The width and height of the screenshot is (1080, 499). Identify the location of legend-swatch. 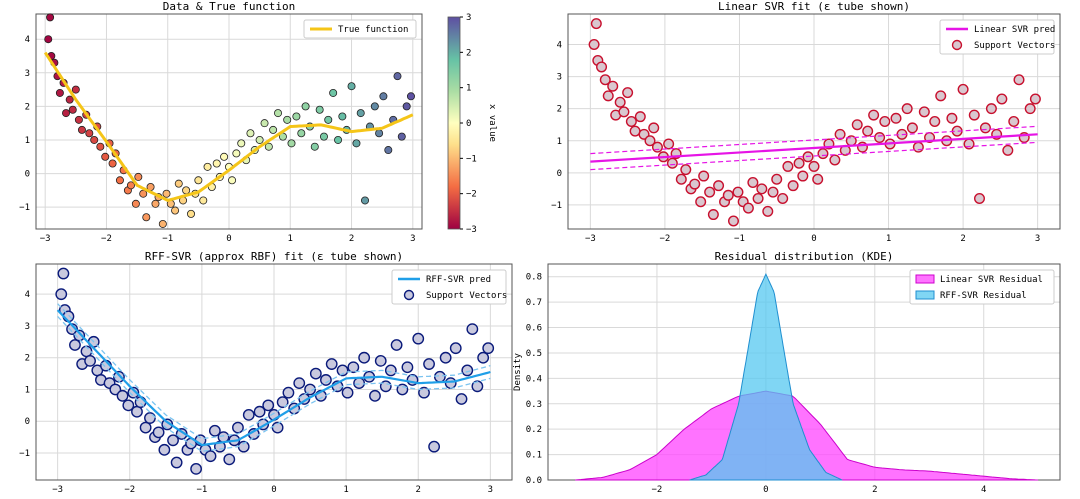
(925, 295).